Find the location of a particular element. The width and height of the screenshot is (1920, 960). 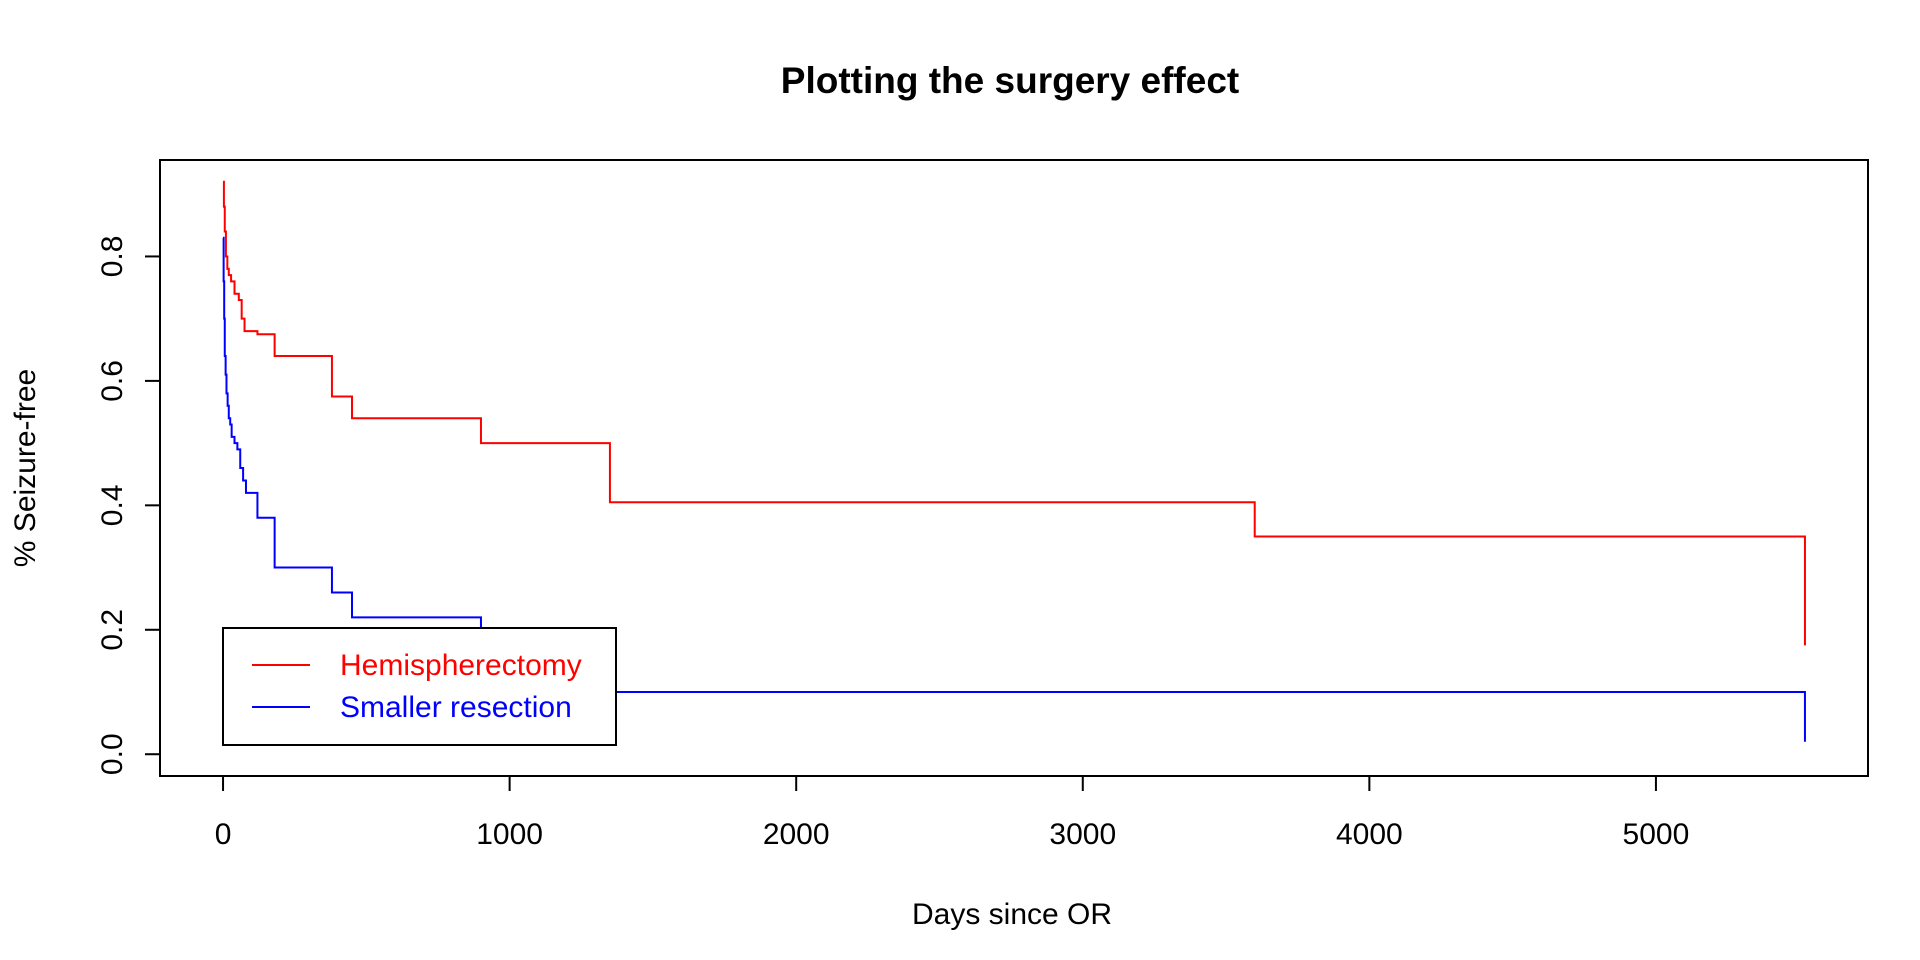

y-tick-label: 0.0 is located at coordinates (112, 754).